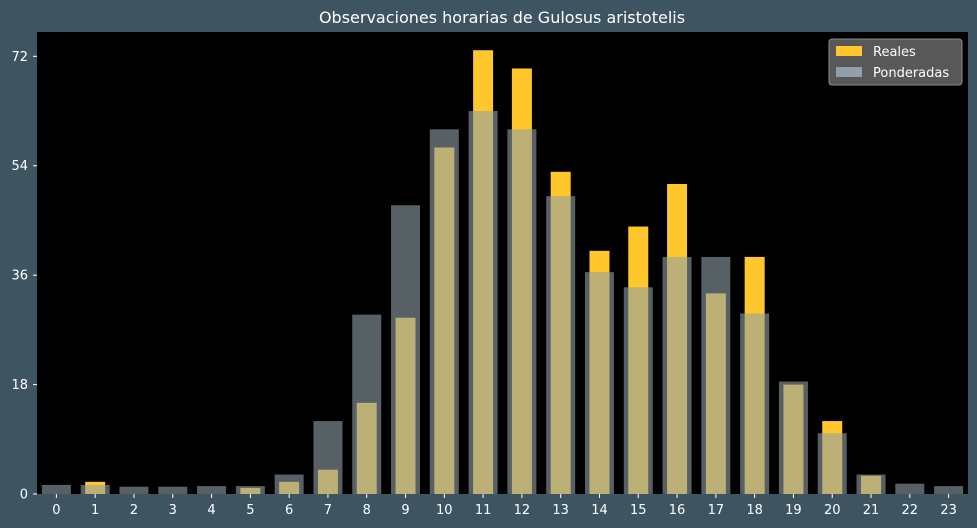 The image size is (977, 528). Describe the element at coordinates (19, 276) in the screenshot. I see `y-tick-label-36: 36` at that location.